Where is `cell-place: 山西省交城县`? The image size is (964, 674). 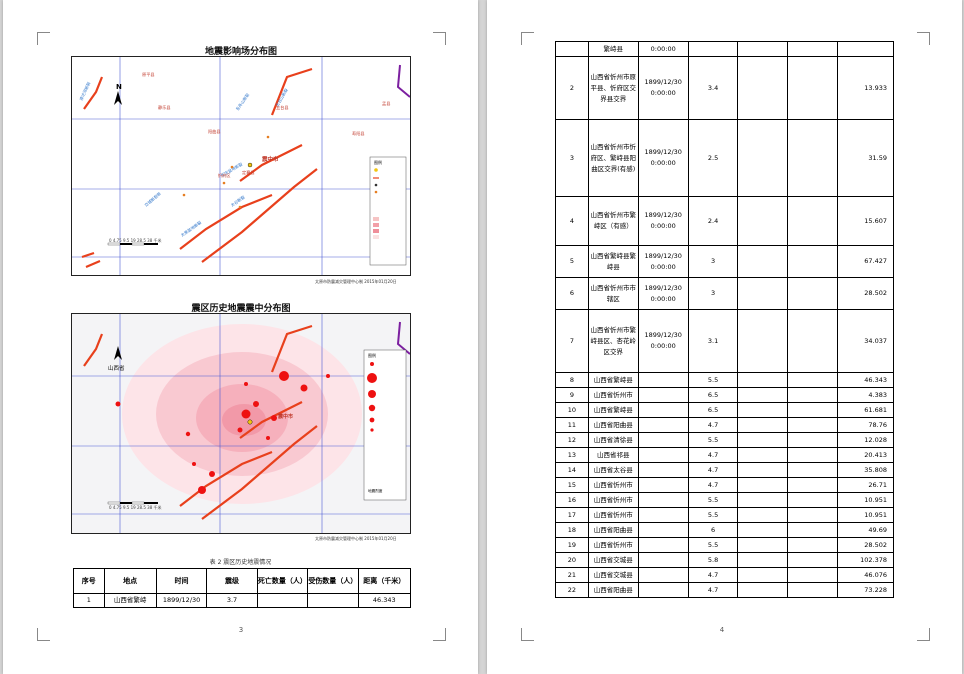 cell-place: 山西省交城县 is located at coordinates (613, 560).